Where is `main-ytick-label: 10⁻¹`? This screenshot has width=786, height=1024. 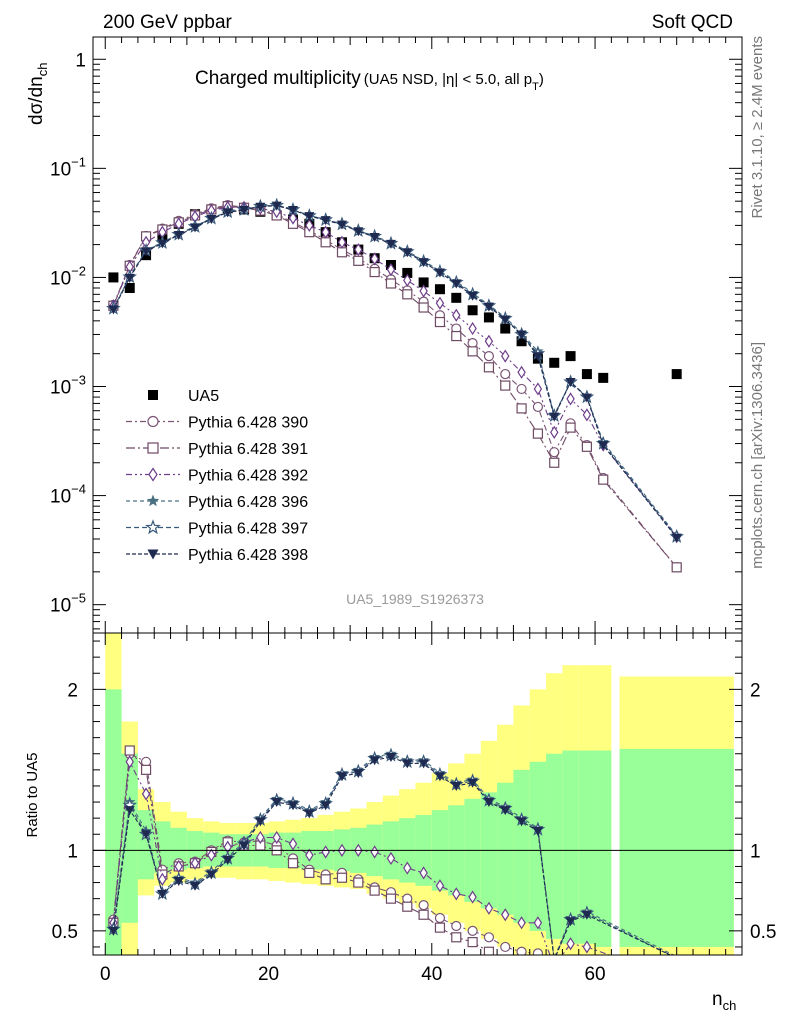
main-ytick-label: 10⁻¹ is located at coordinates (68, 167).